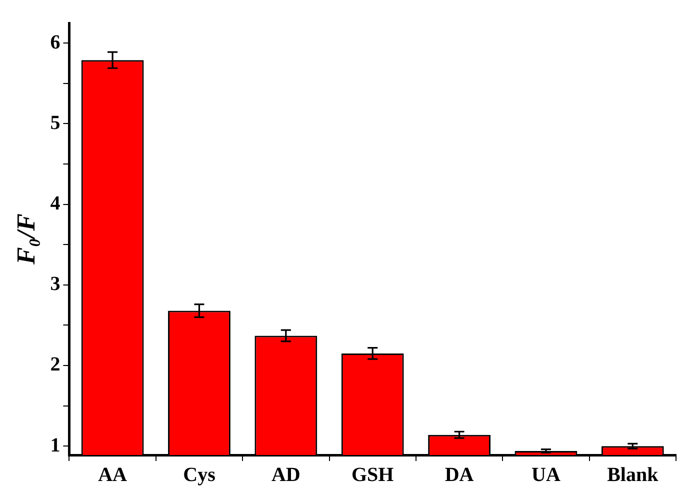 Image resolution: width=694 pixels, height=499 pixels. What do you see at coordinates (372, 475) in the screenshot?
I see `x-tick-label: GSH` at bounding box center [372, 475].